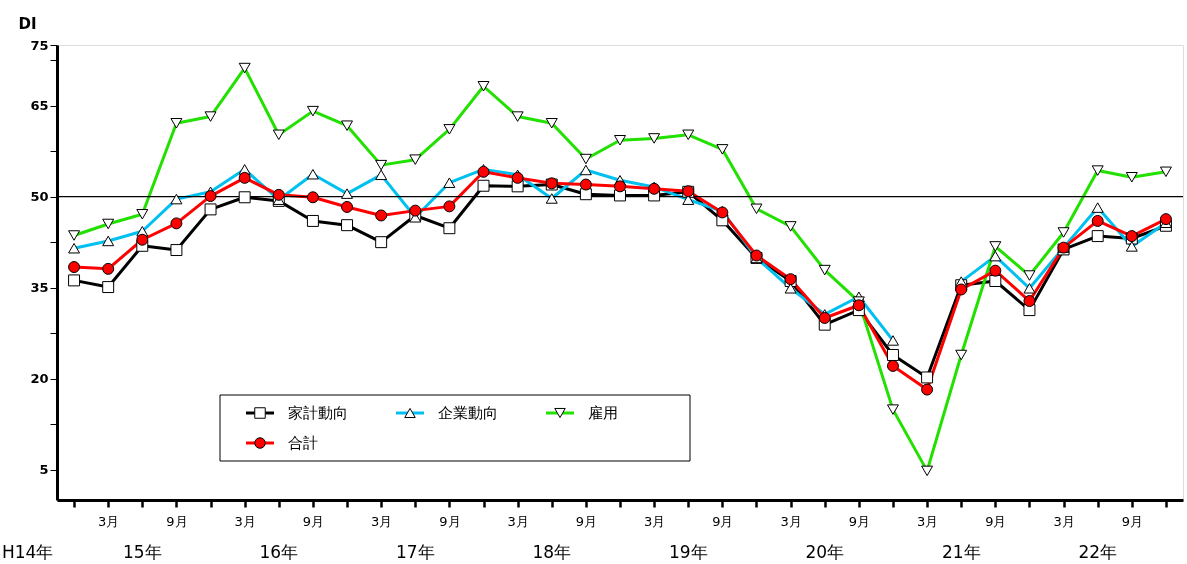 Image resolution: width=1187 pixels, height=564 pixels. What do you see at coordinates (39, 288) in the screenshot?
I see `y-tick-label: 35` at bounding box center [39, 288].